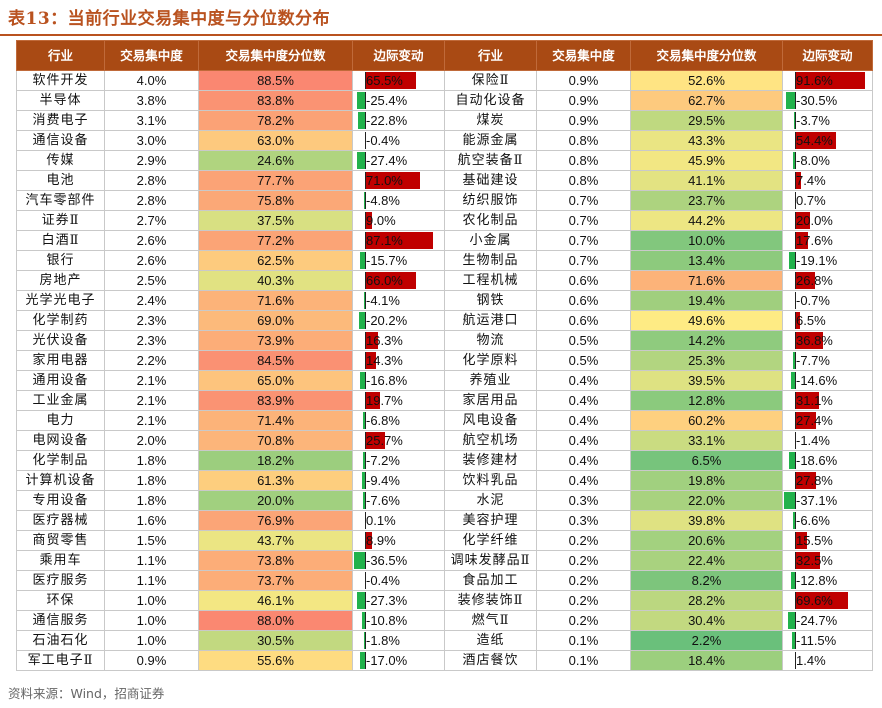 This screenshot has height=708, width=882. What do you see at coordinates (151, 640) in the screenshot?
I see `concentration-value: 1.0%` at bounding box center [151, 640].